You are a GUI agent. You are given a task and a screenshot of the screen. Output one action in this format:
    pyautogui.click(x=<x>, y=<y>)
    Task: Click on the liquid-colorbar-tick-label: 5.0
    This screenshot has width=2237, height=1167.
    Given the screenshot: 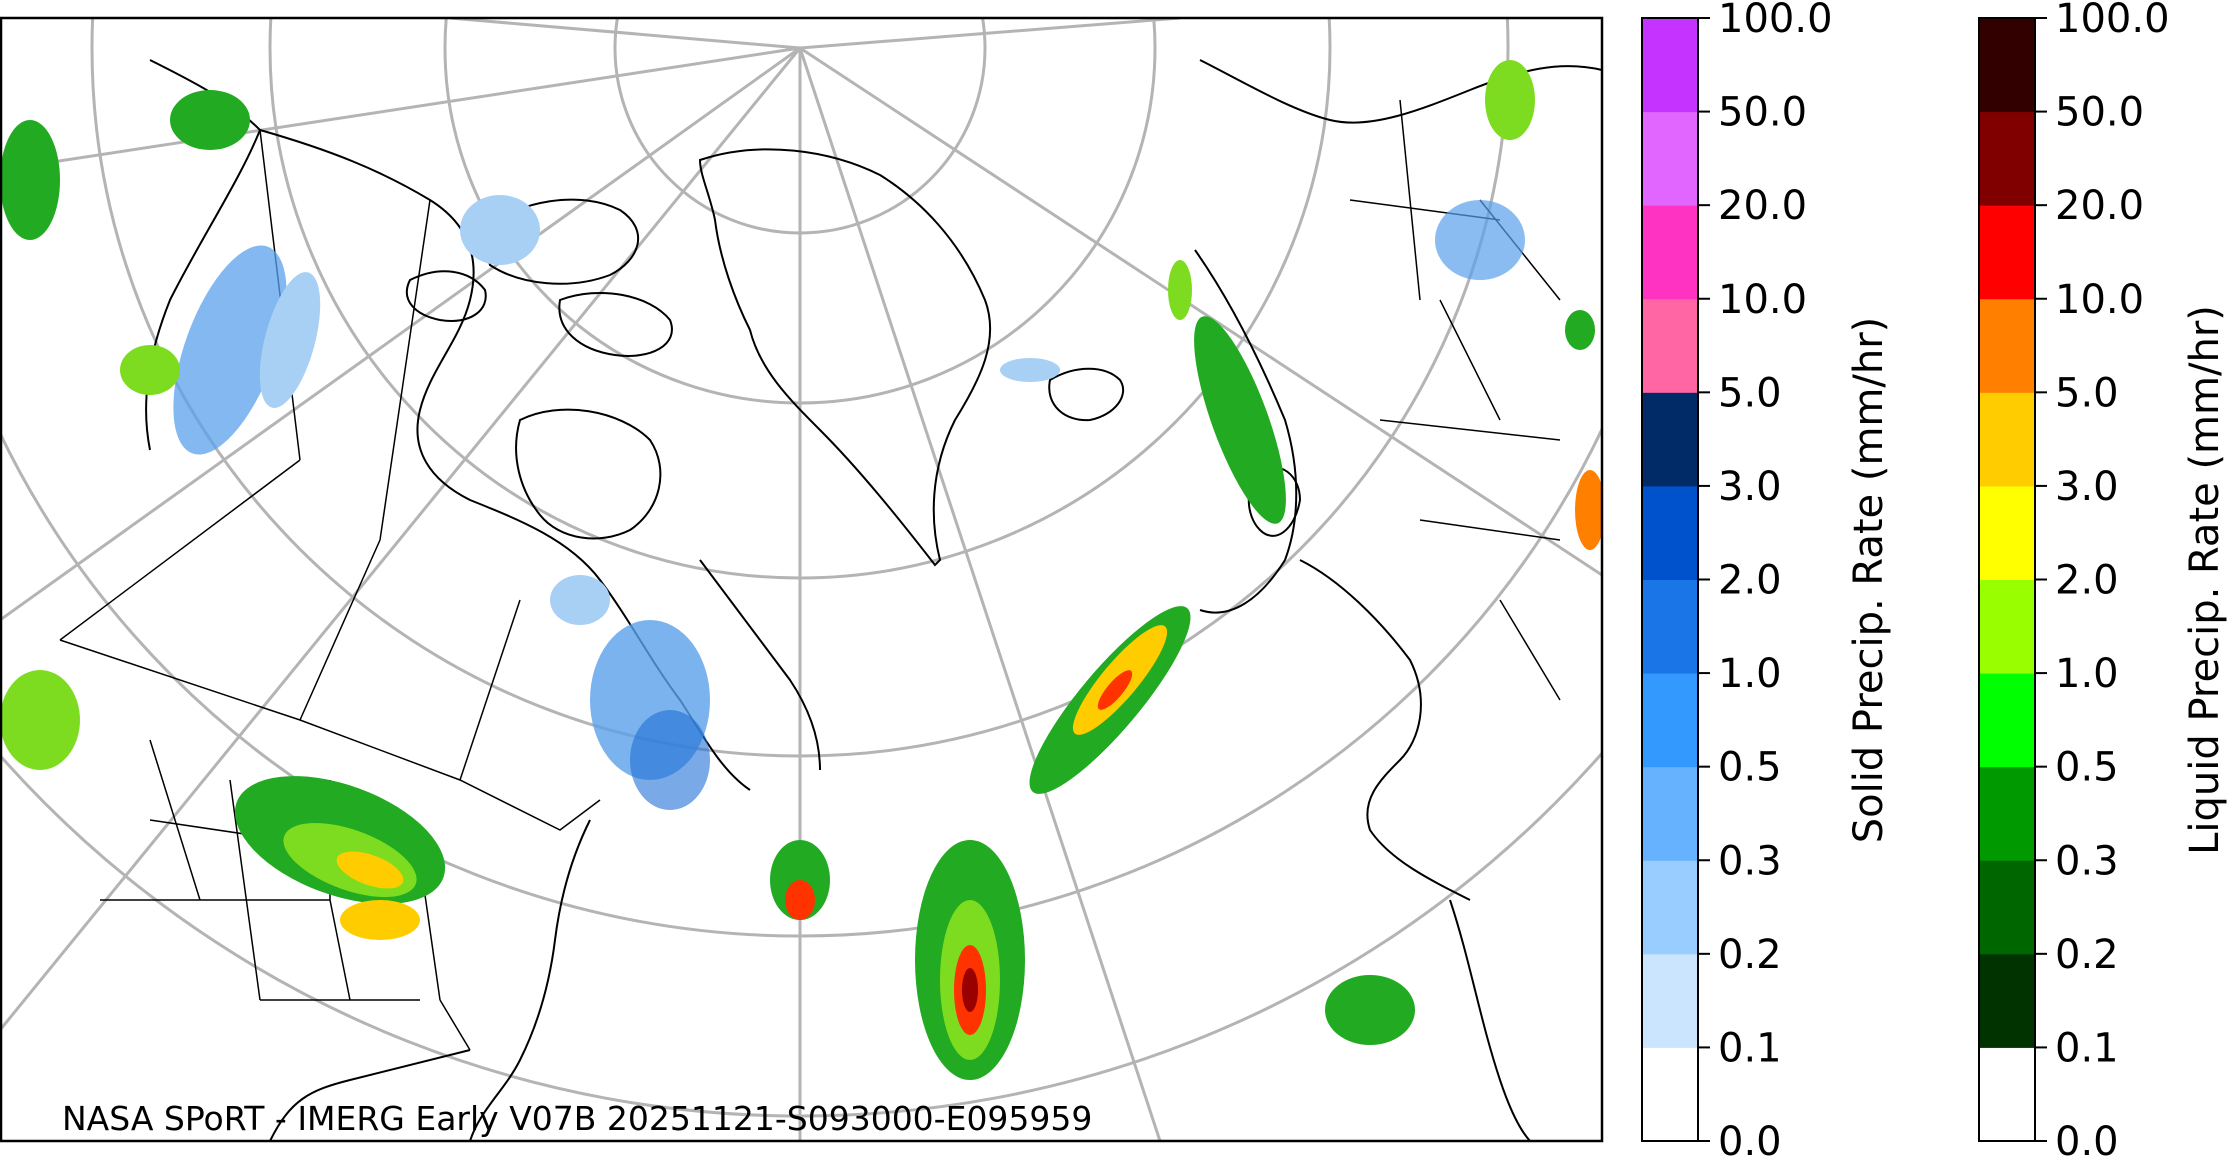 What is the action you would take?
    pyautogui.click(x=2087, y=393)
    